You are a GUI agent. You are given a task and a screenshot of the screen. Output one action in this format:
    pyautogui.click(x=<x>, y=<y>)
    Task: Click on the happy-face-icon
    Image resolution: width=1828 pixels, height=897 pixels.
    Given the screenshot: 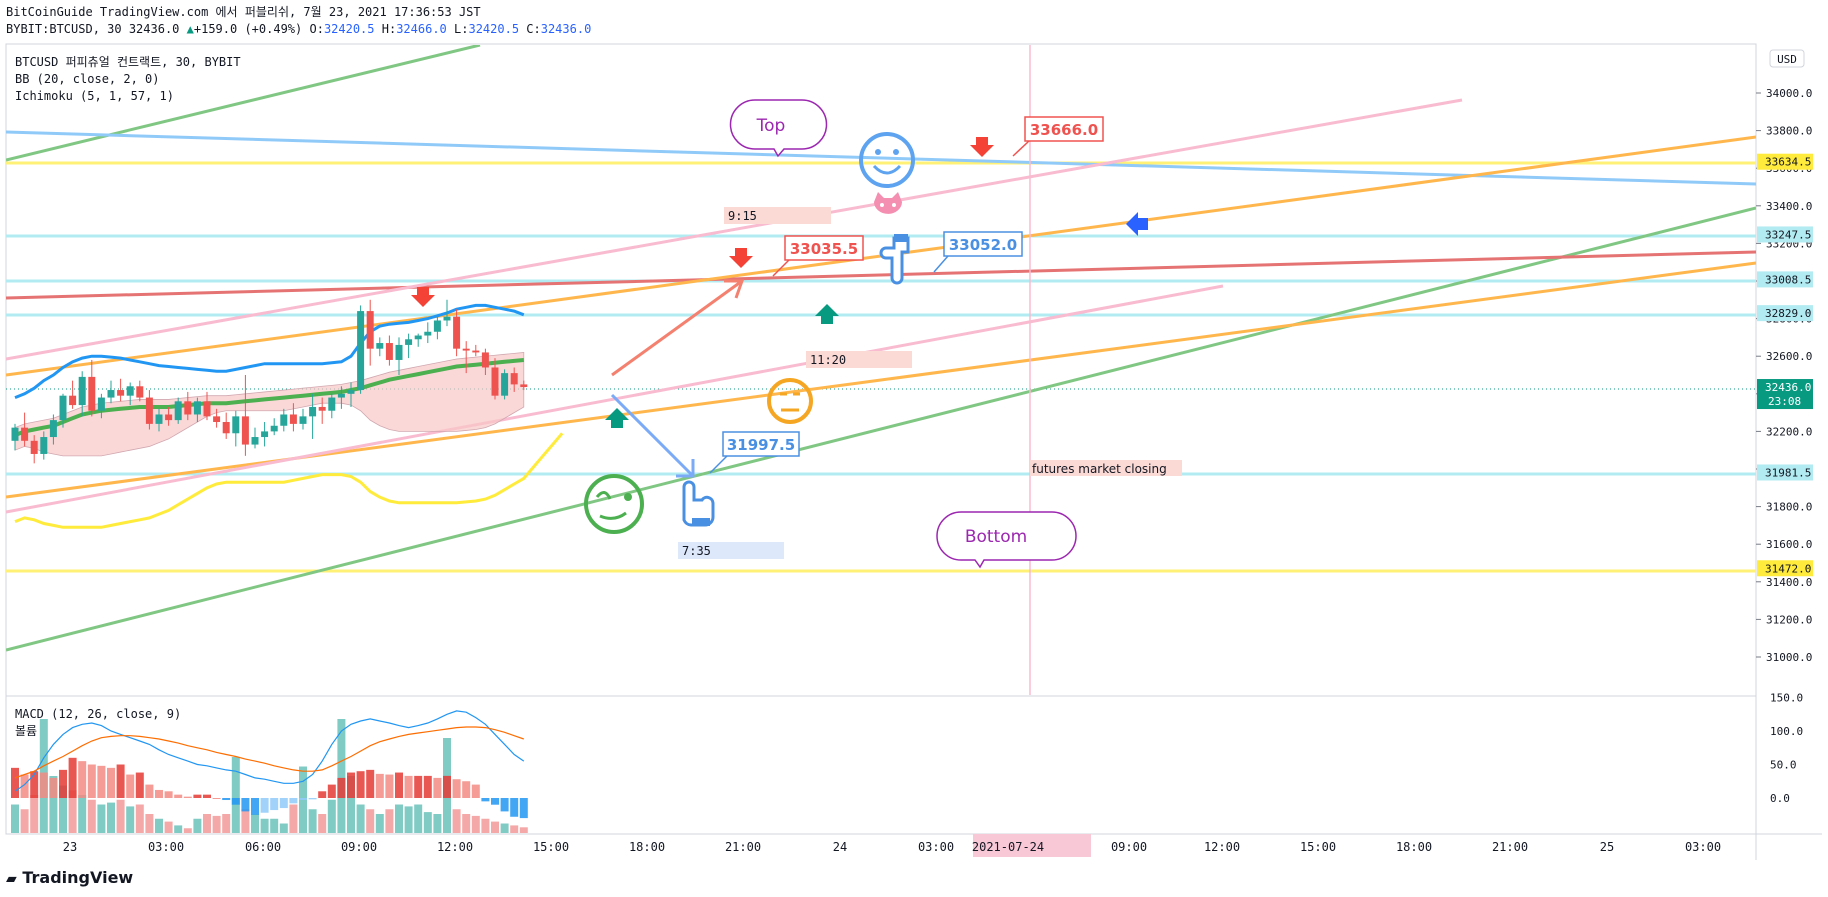 What is the action you would take?
    pyautogui.click(x=887, y=160)
    